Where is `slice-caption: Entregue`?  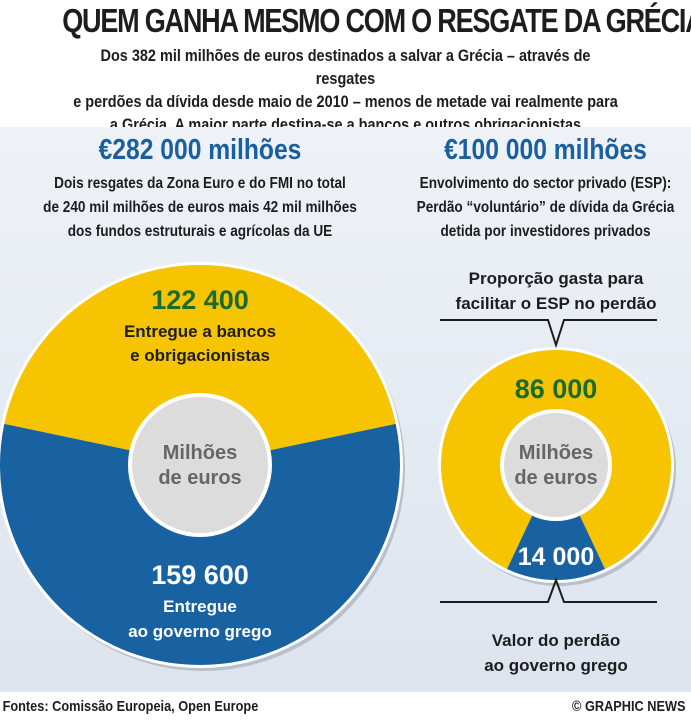 slice-caption: Entregue is located at coordinates (200, 606).